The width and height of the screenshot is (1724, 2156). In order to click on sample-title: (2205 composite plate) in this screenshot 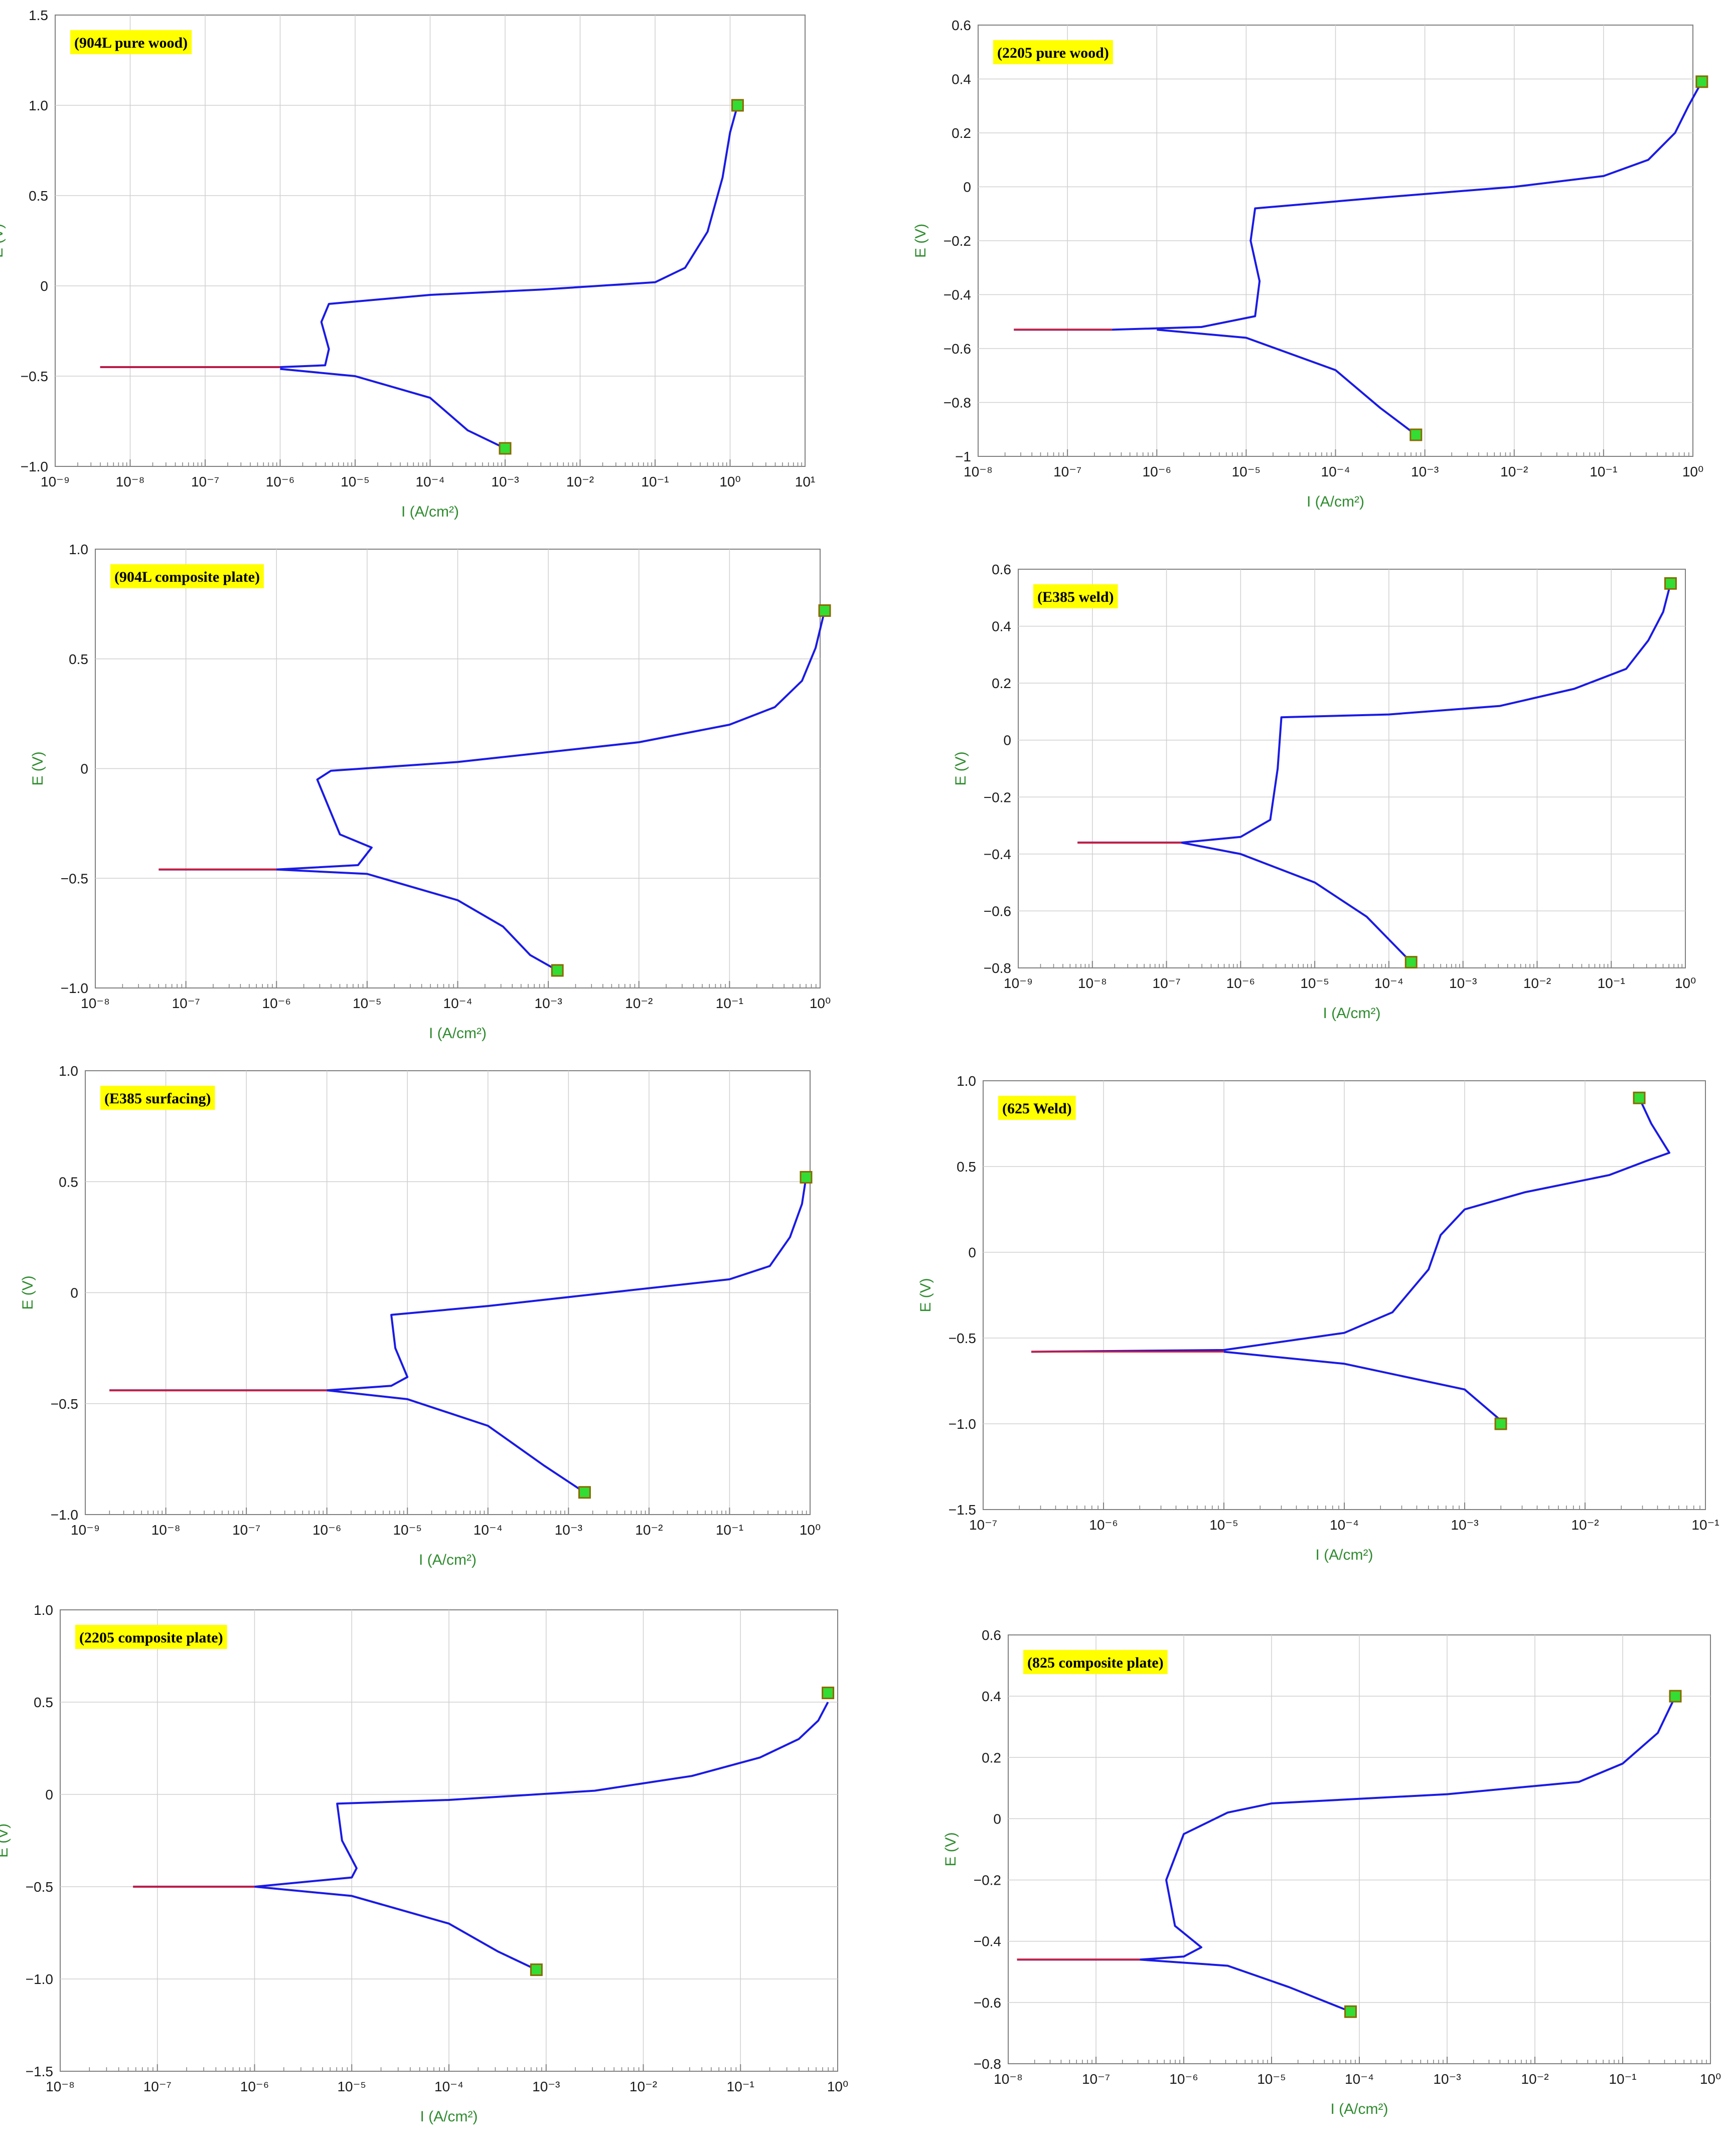, I will do `click(151, 1637)`.